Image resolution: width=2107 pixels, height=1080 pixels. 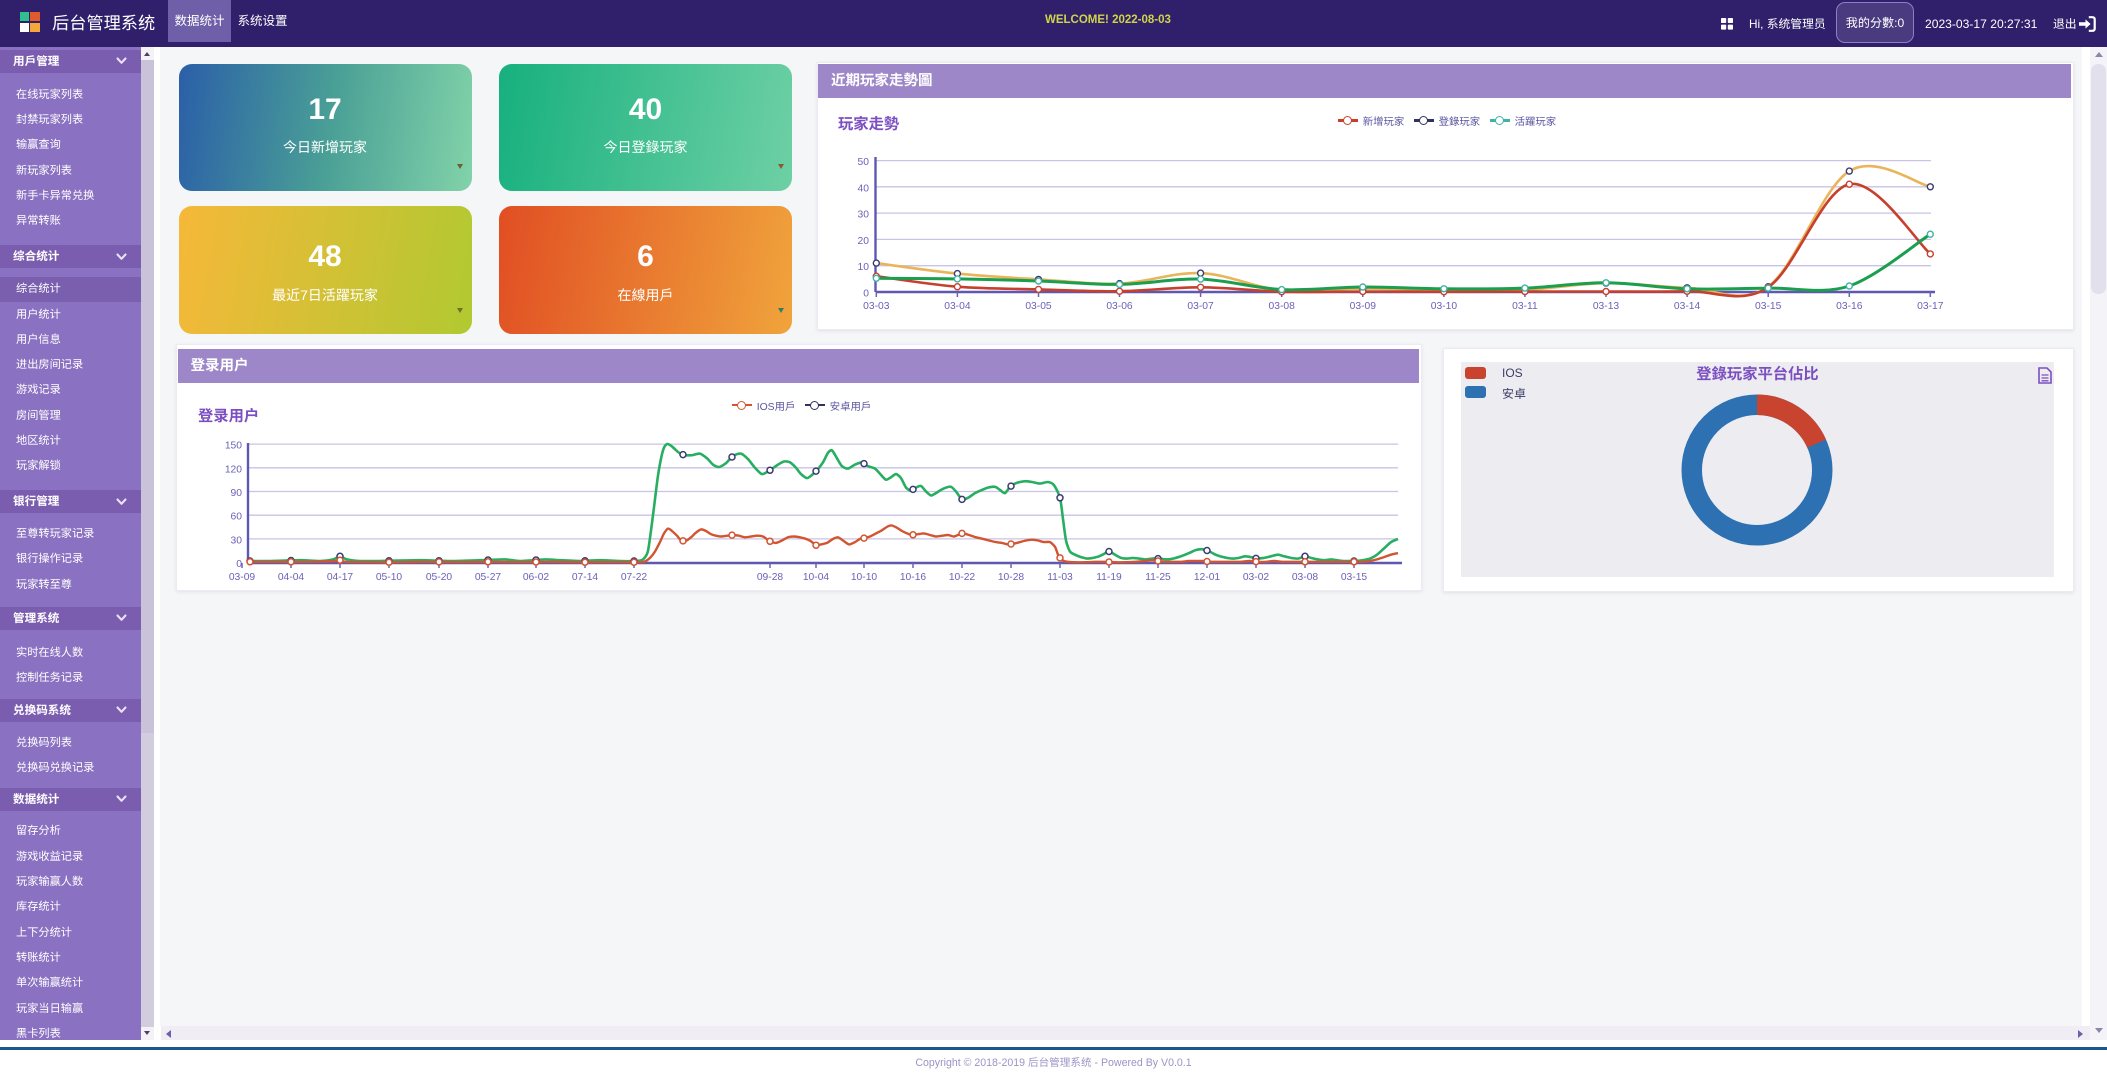 What do you see at coordinates (389, 577) in the screenshot?
I see `svg-text: 05-10` at bounding box center [389, 577].